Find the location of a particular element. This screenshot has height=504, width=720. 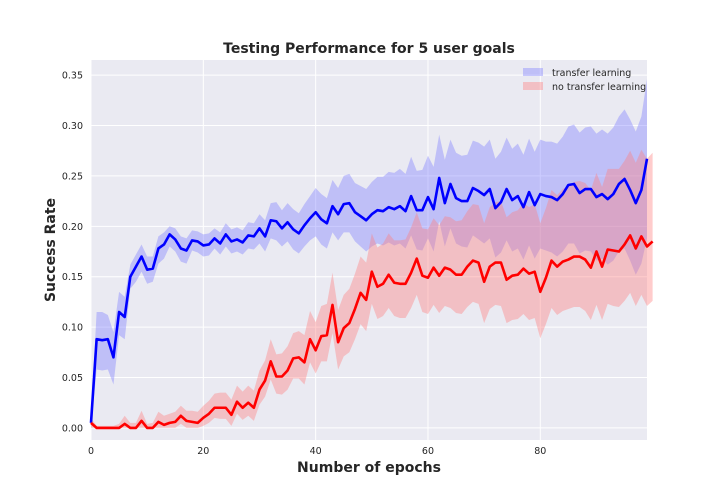

y-axis-label: Success Rate is located at coordinates (51, 250).